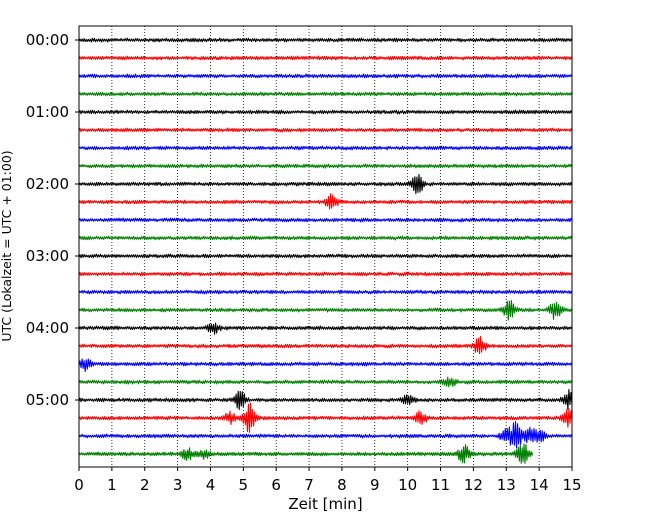 The image size is (650, 520). What do you see at coordinates (145, 485) in the screenshot?
I see `x-tick-label-2: 2` at bounding box center [145, 485].